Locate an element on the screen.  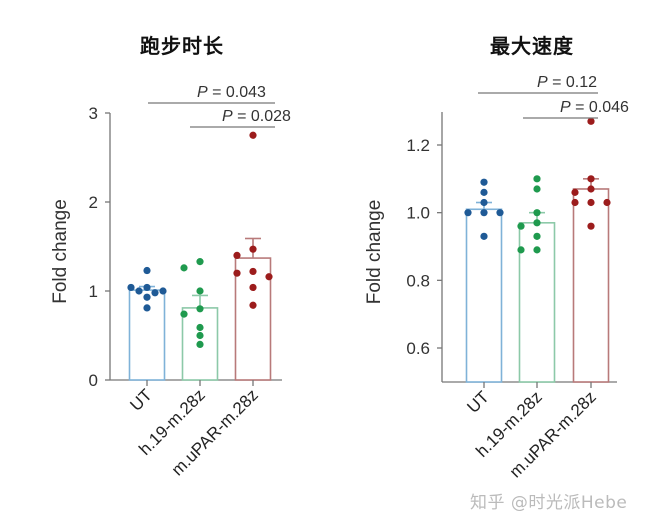
p-value-label: P = 0.12 is located at coordinates (567, 82).